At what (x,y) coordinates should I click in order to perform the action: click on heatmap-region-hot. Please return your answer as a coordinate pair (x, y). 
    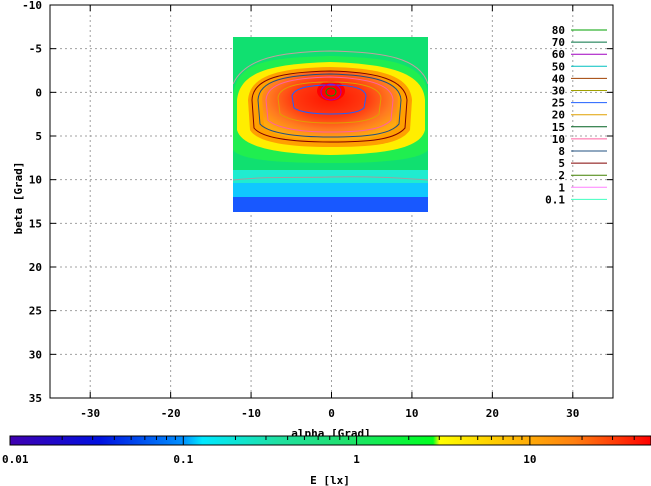
    Looking at the image, I should click on (330, 105).